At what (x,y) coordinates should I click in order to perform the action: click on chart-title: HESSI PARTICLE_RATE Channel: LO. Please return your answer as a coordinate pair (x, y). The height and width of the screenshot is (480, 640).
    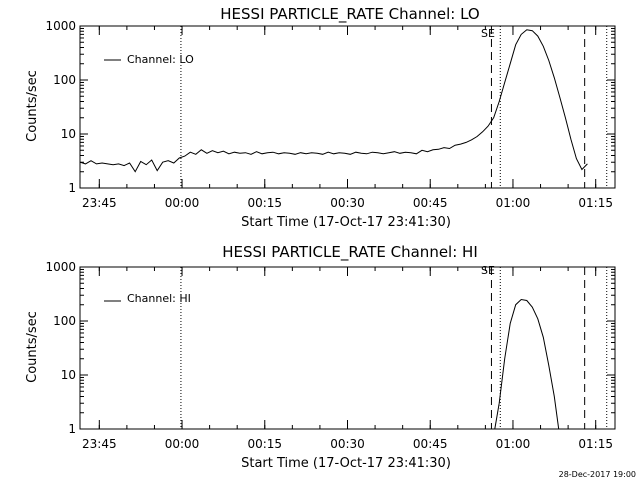
    Looking at the image, I should click on (349, 14).